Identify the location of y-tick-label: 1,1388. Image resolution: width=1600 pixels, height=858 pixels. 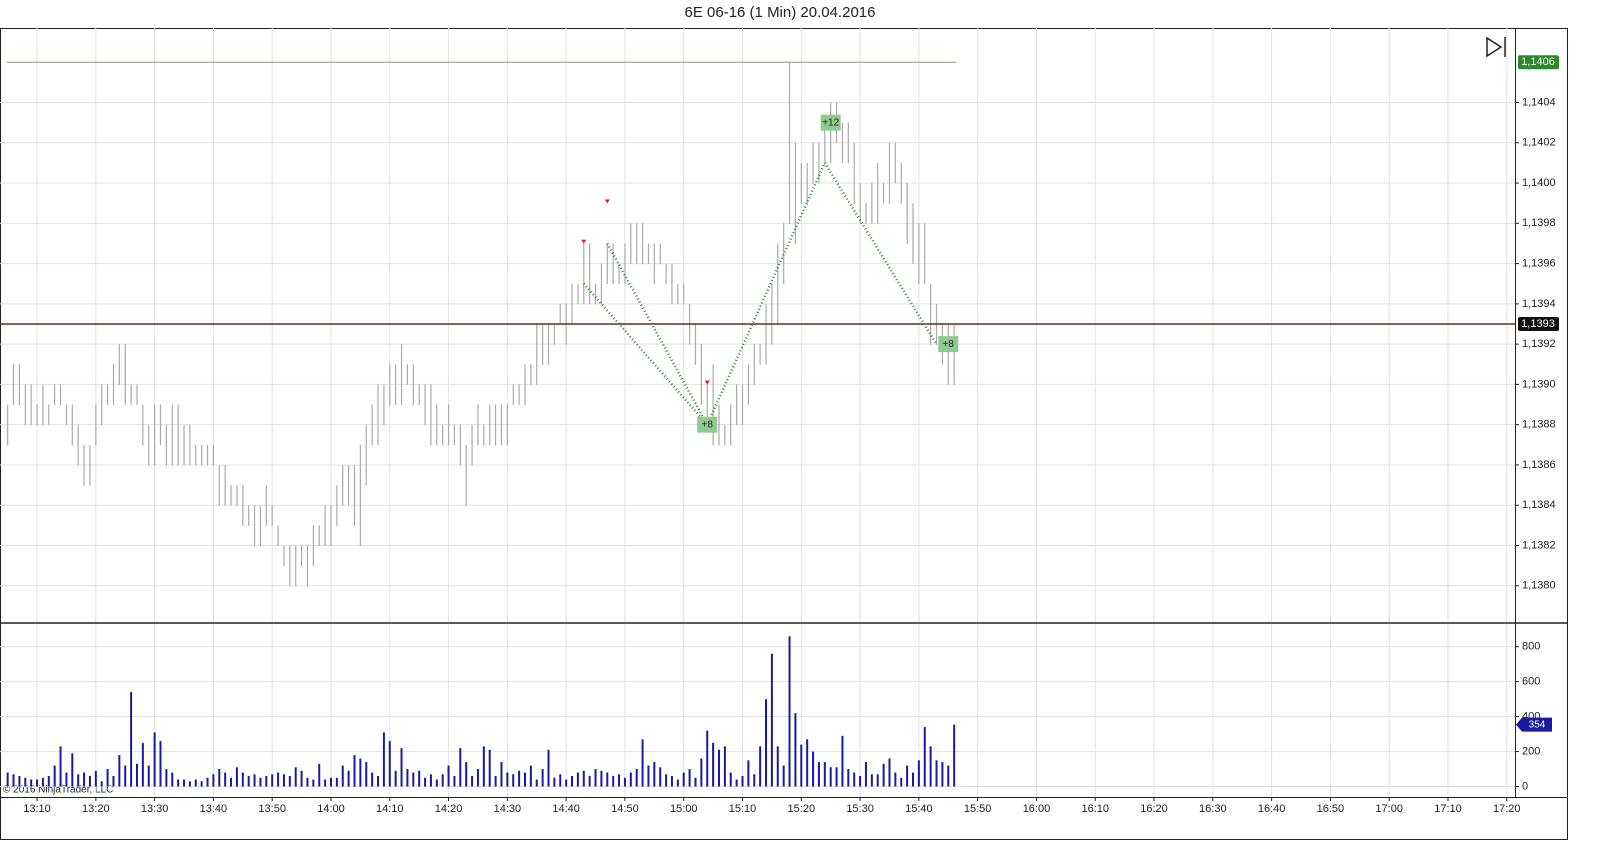
(1539, 425).